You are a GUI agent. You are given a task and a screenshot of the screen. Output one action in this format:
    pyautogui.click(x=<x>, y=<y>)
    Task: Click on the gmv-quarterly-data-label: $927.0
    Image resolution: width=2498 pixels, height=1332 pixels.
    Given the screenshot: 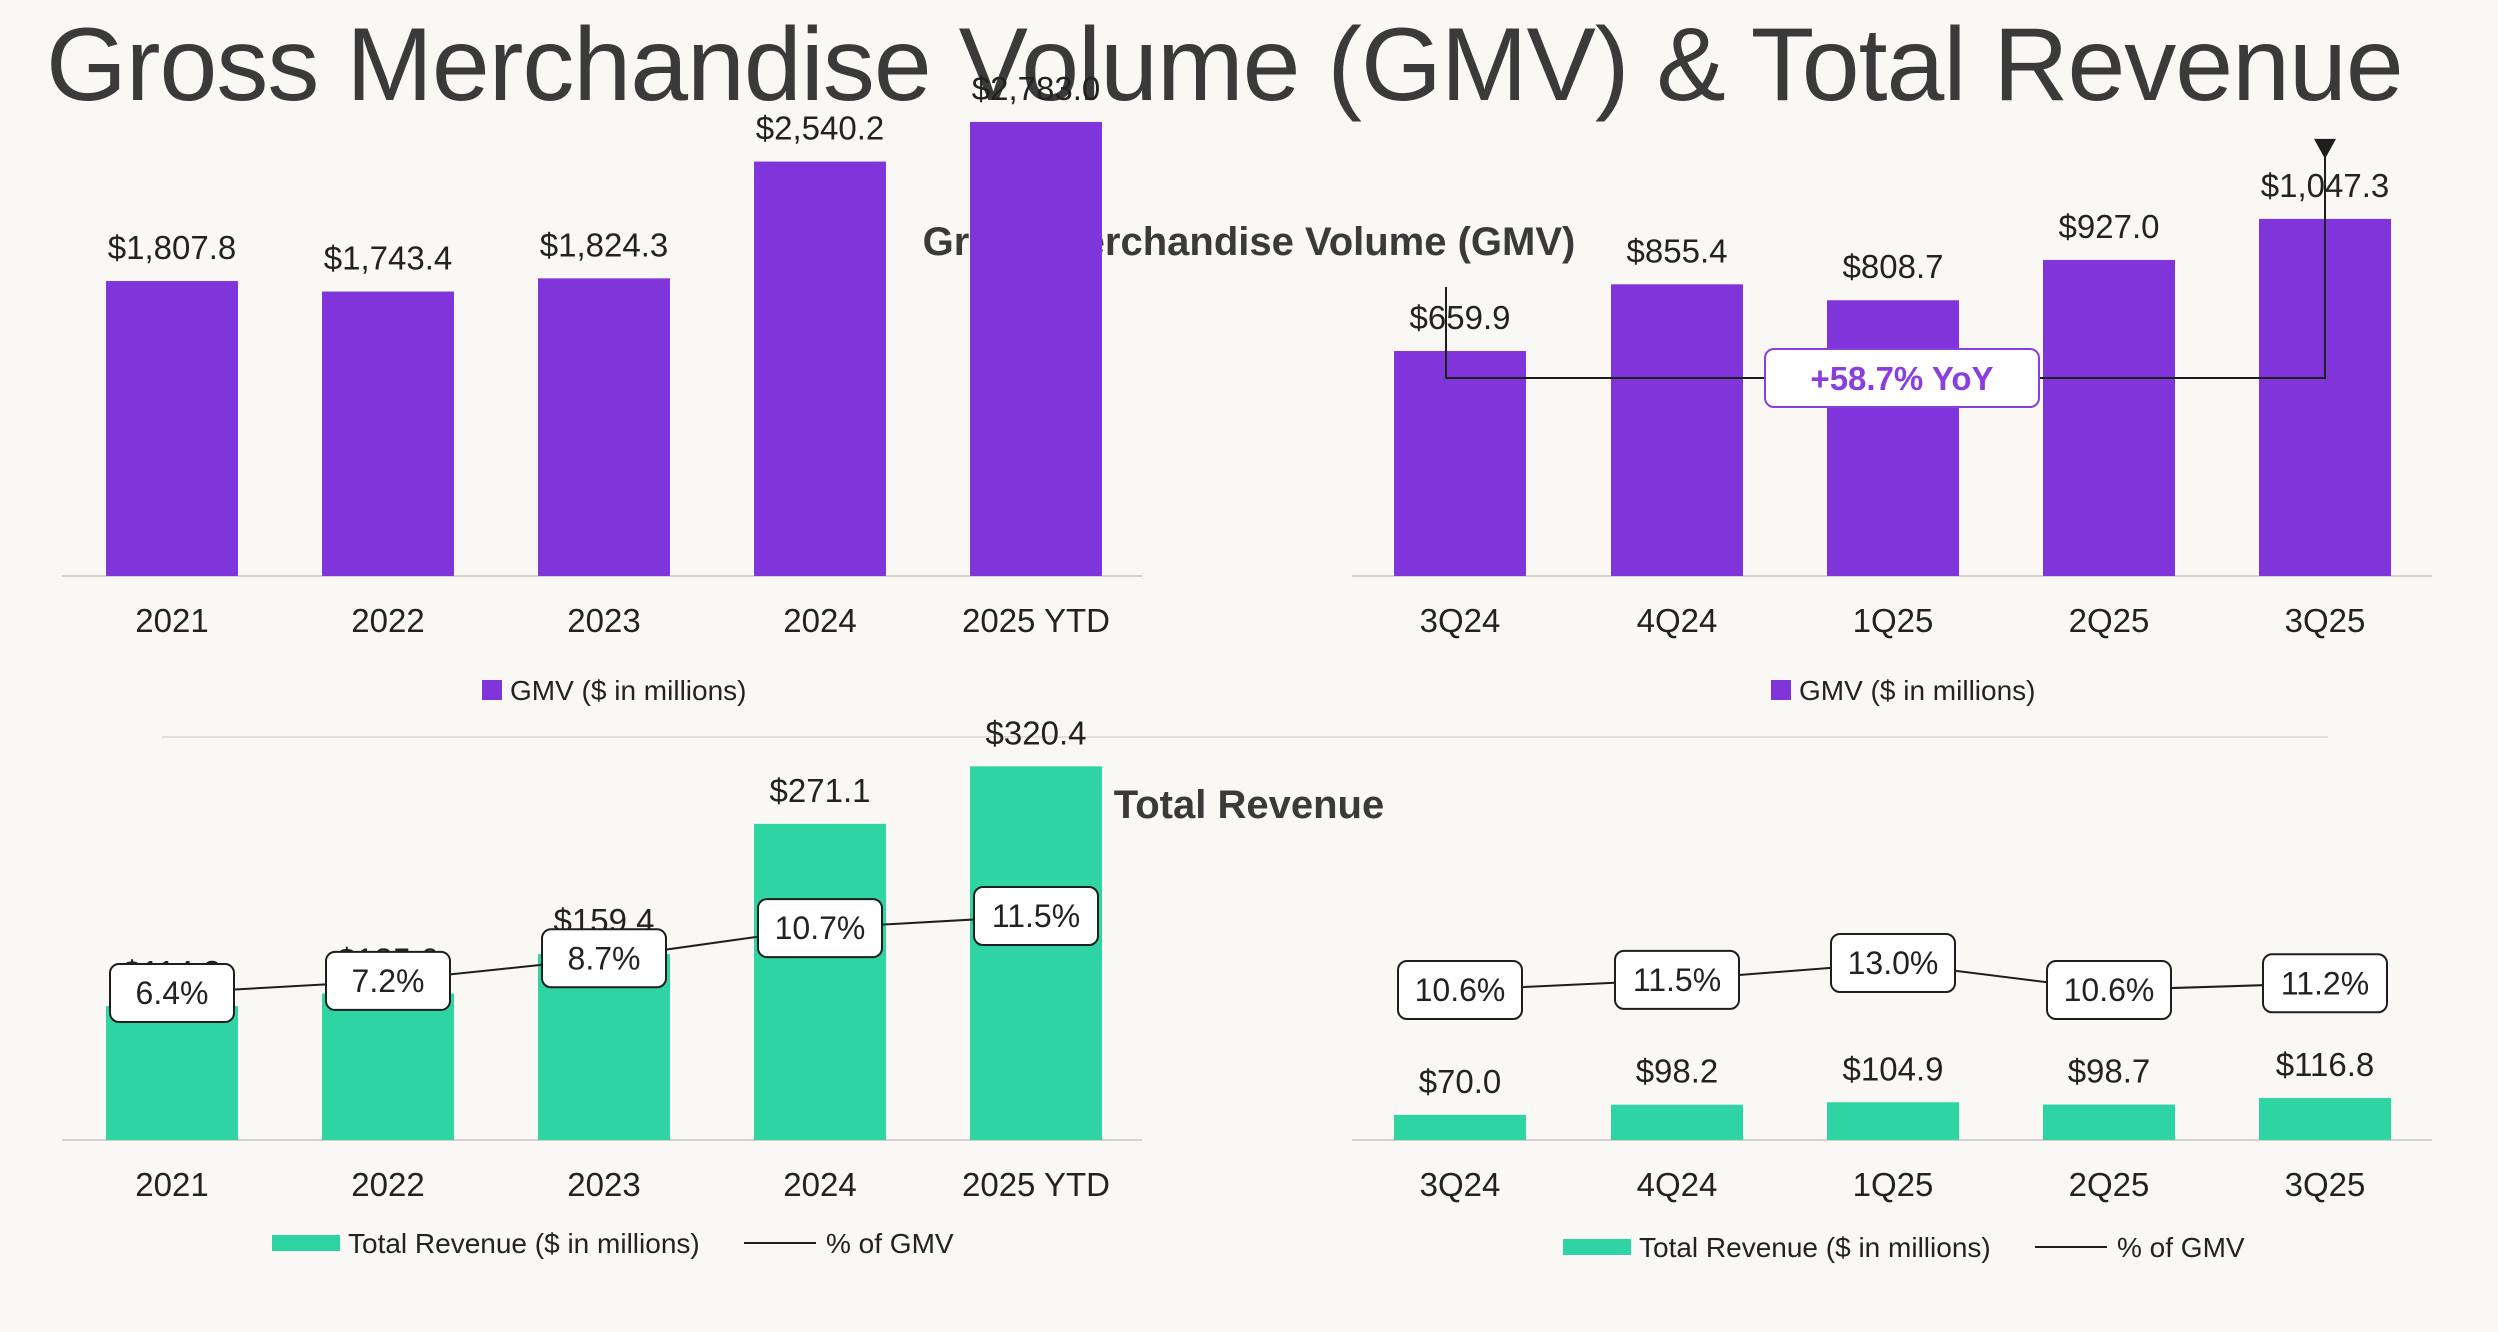 What is the action you would take?
    pyautogui.click(x=2109, y=226)
    